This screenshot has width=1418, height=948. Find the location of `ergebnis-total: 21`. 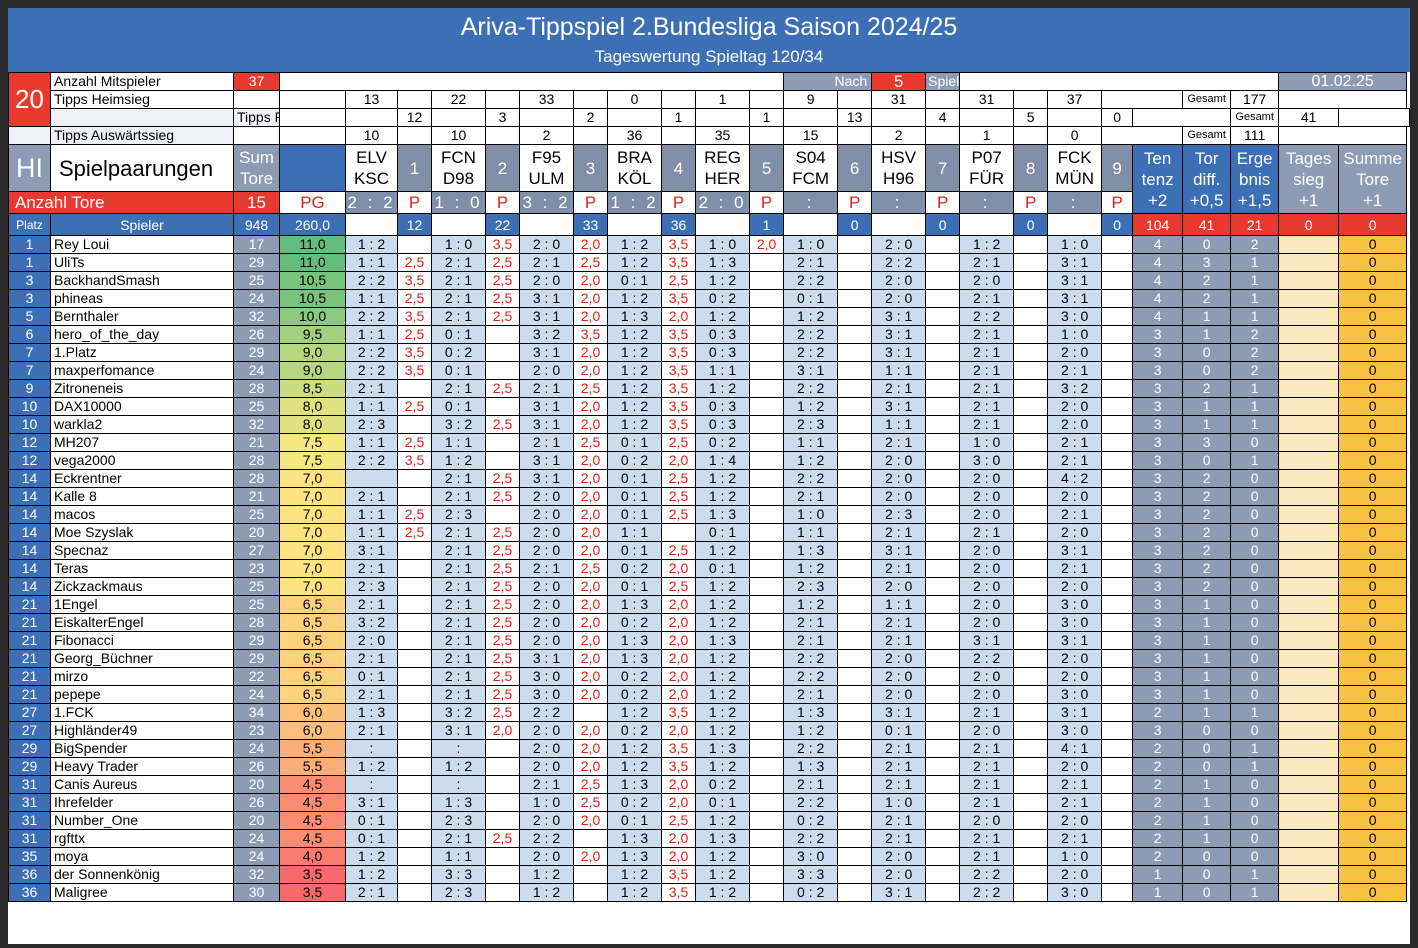

ergebnis-total: 21 is located at coordinates (1255, 224).